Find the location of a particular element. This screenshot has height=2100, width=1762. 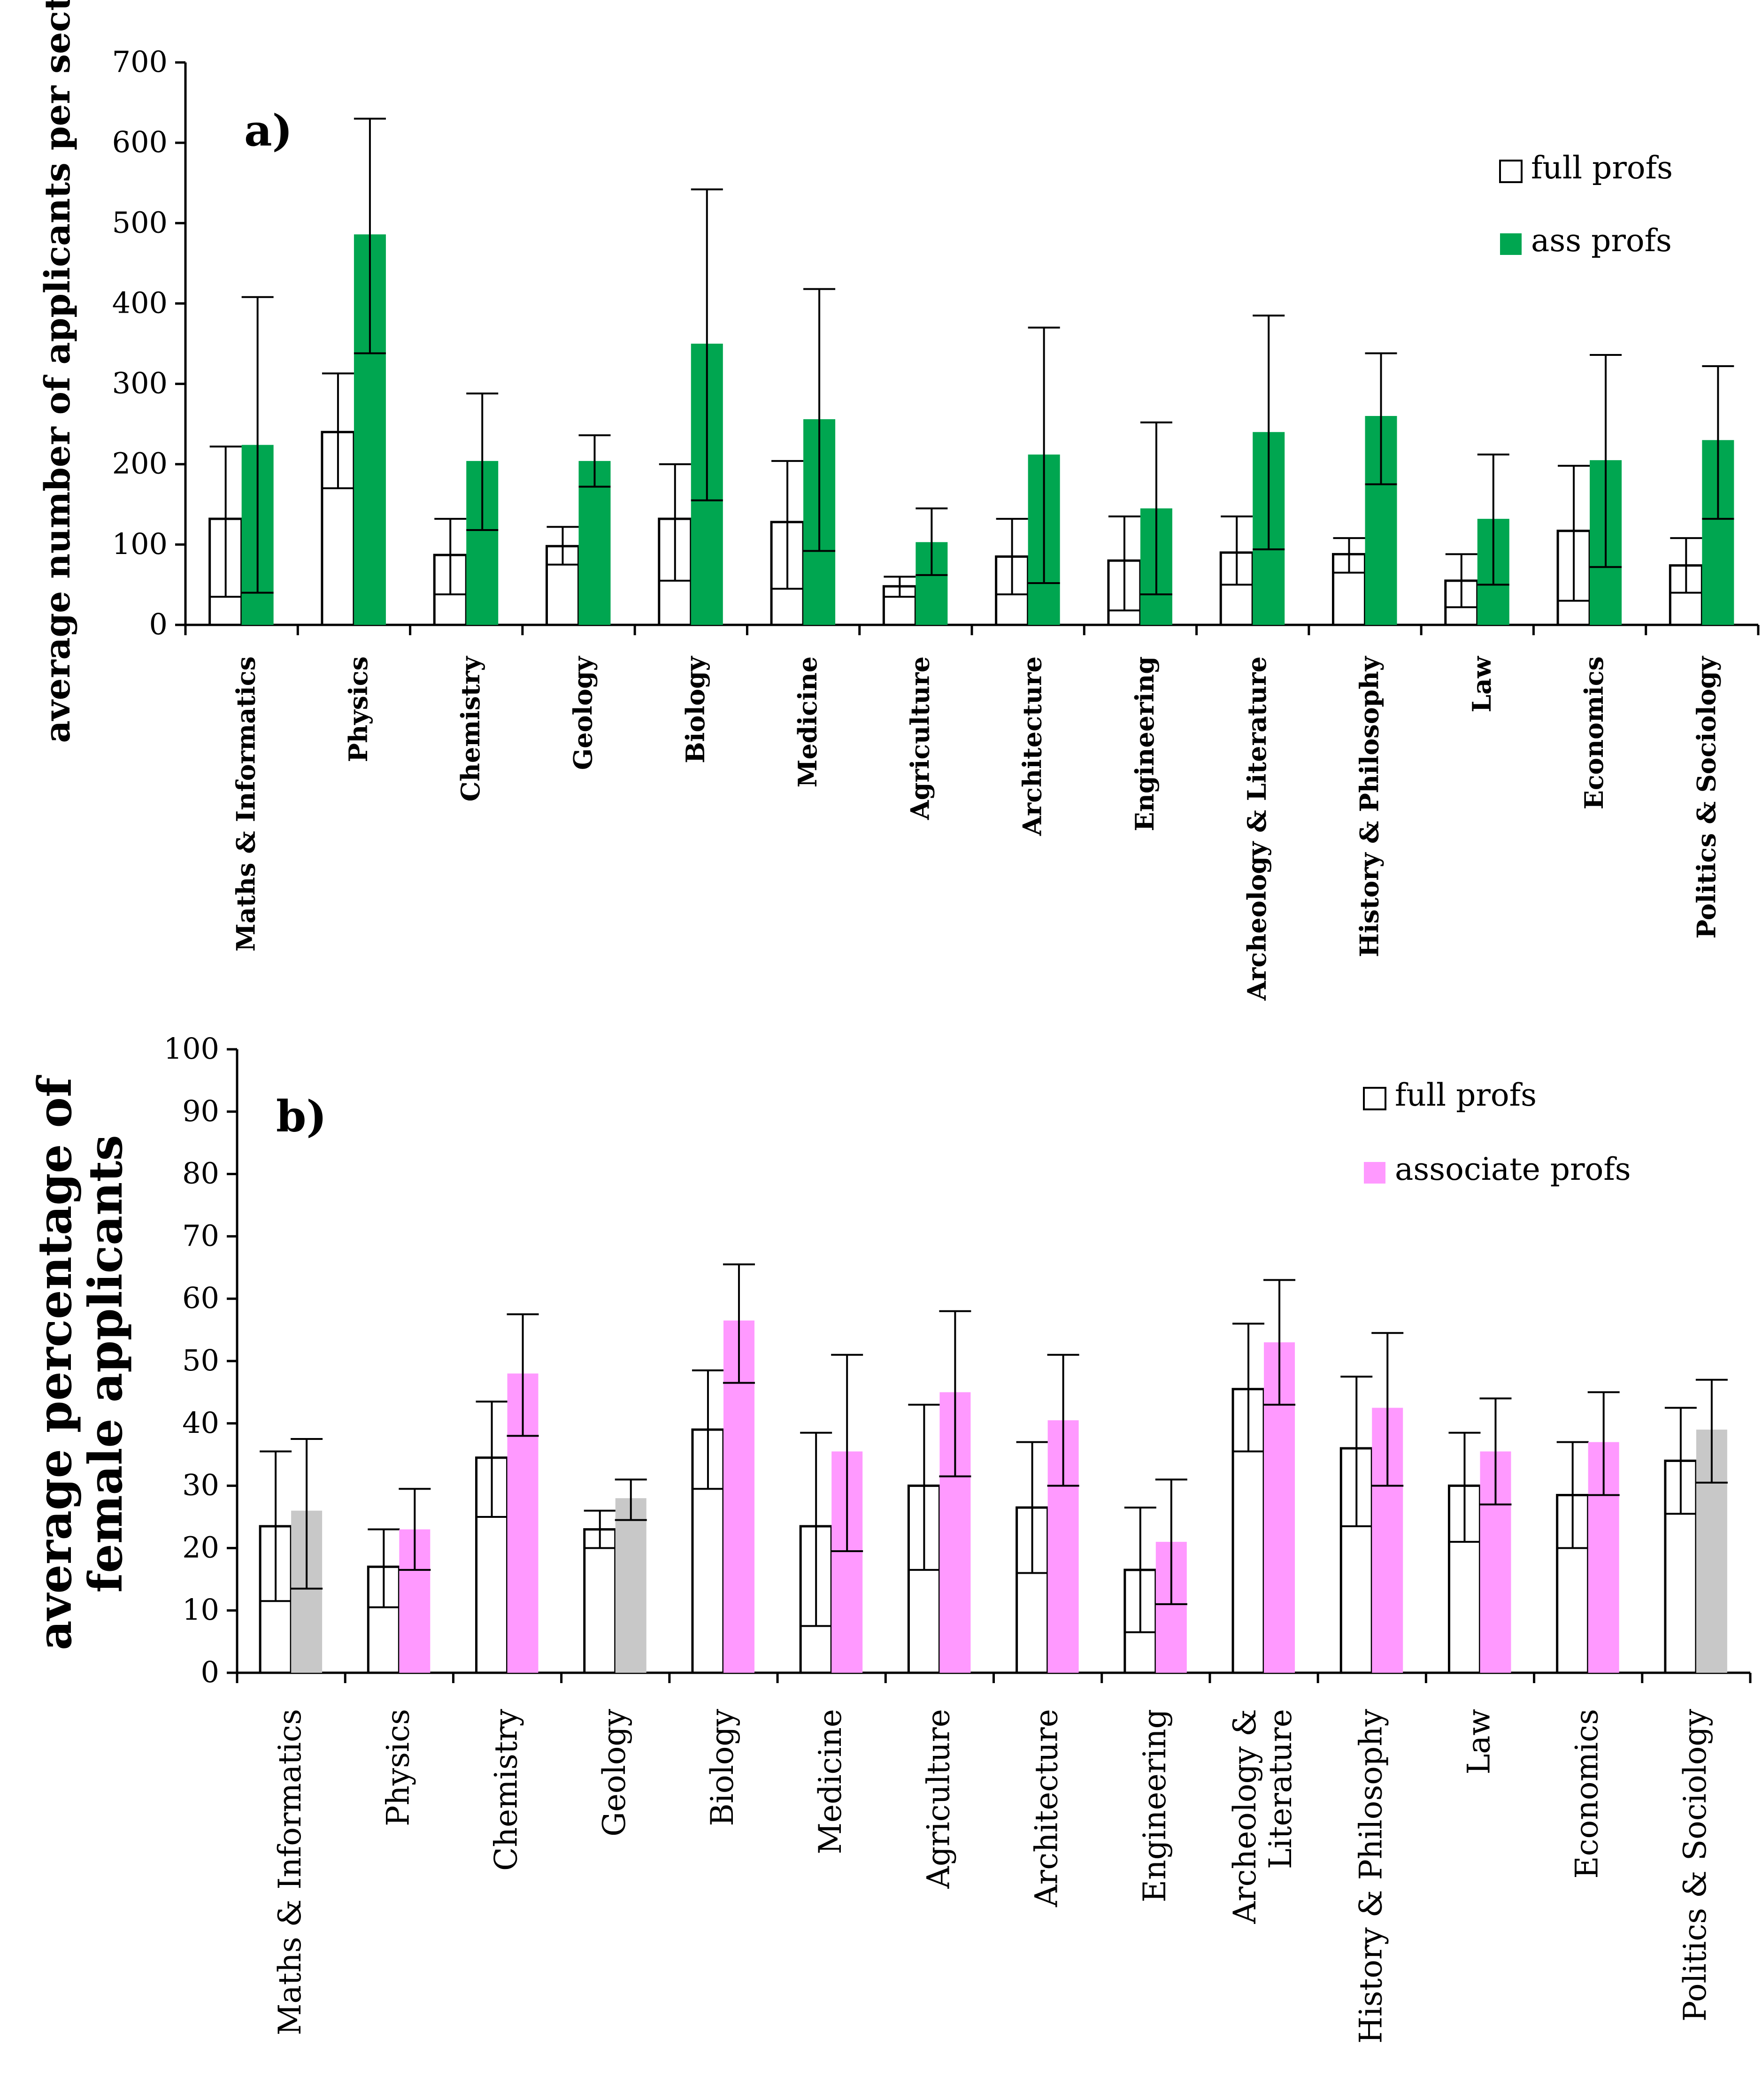

x-category-label-a: Archeology & Literature is located at coordinates (1257, 828).